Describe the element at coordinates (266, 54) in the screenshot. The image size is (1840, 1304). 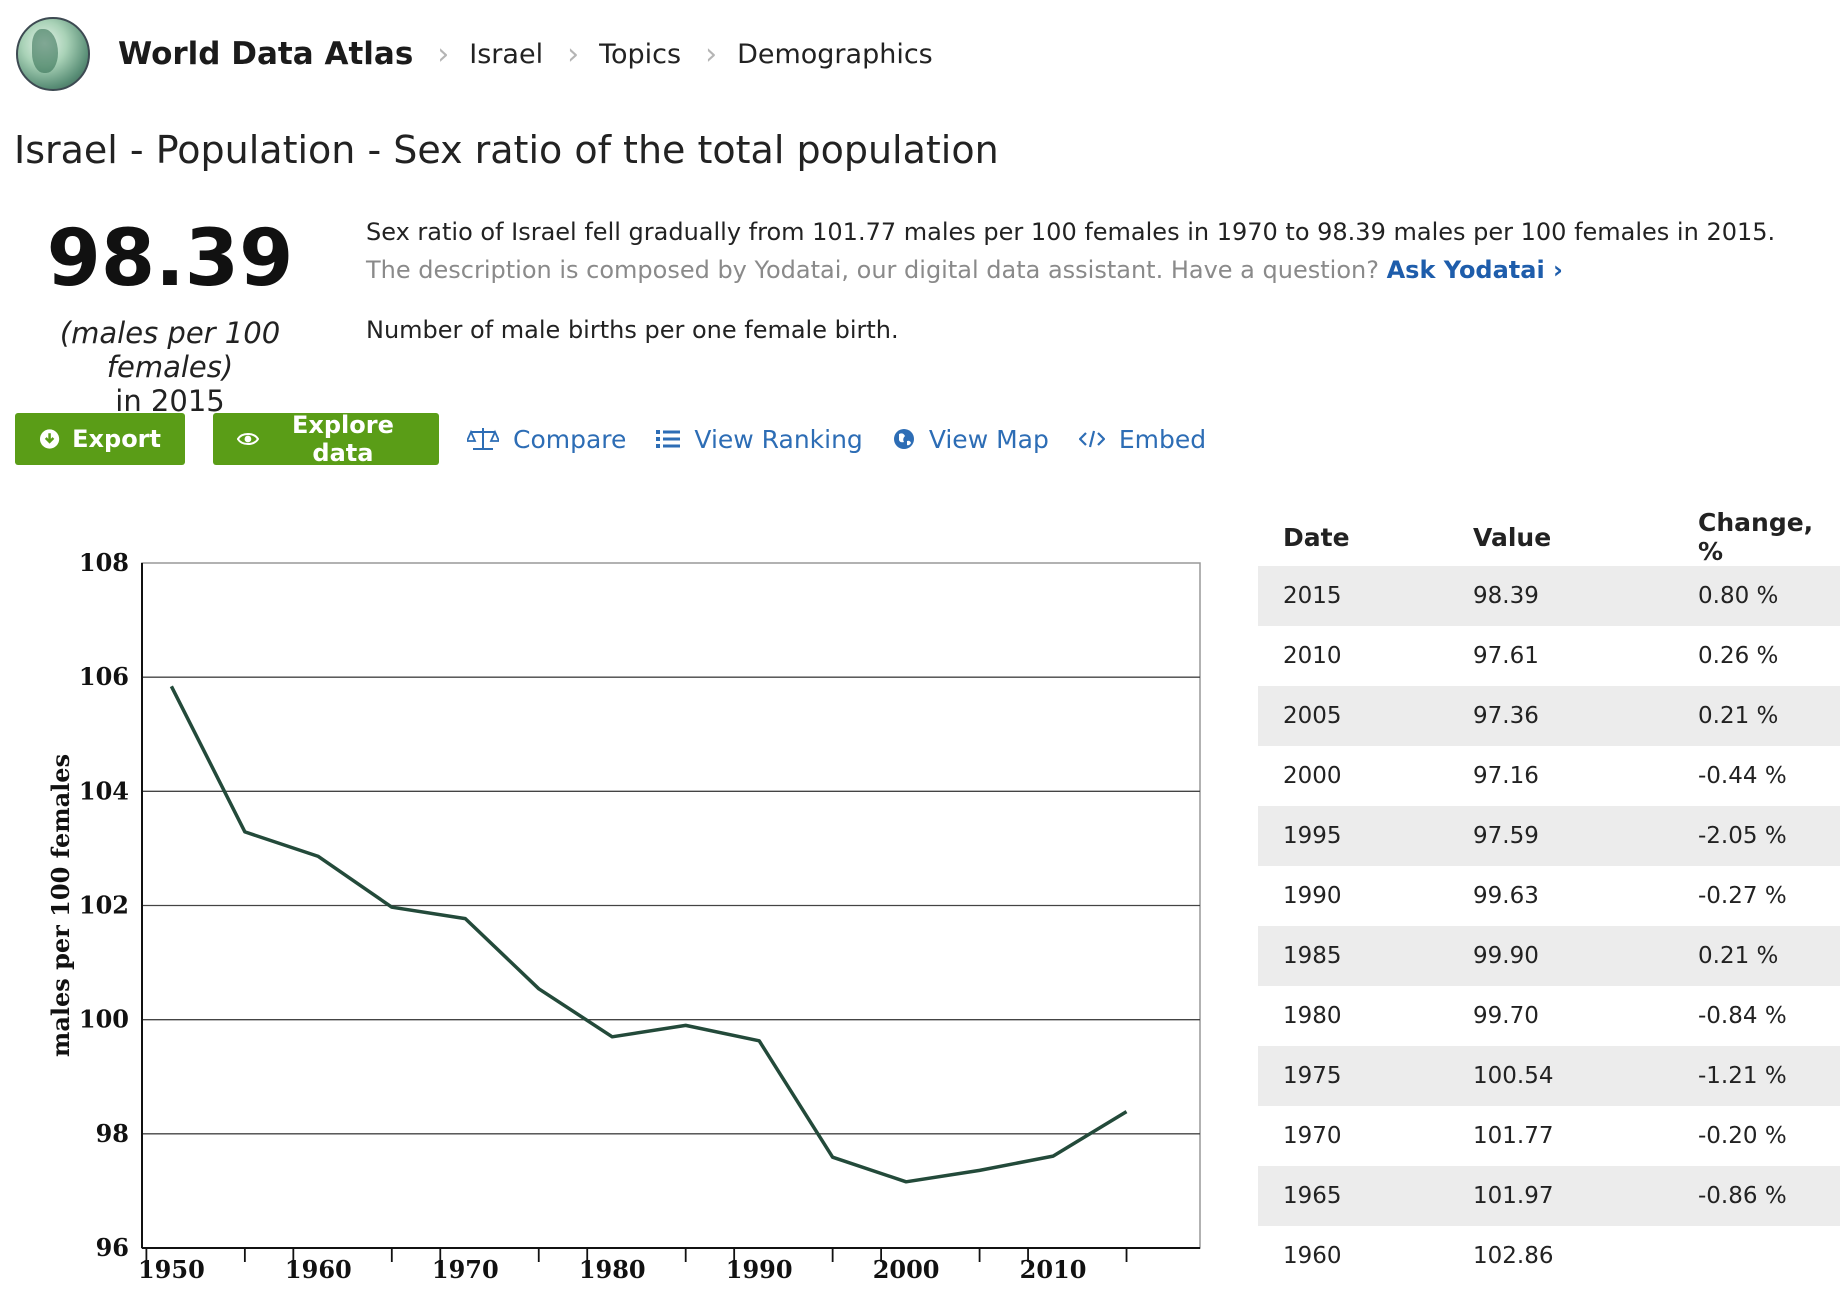
I see `site-title: World Data Atlas` at that location.